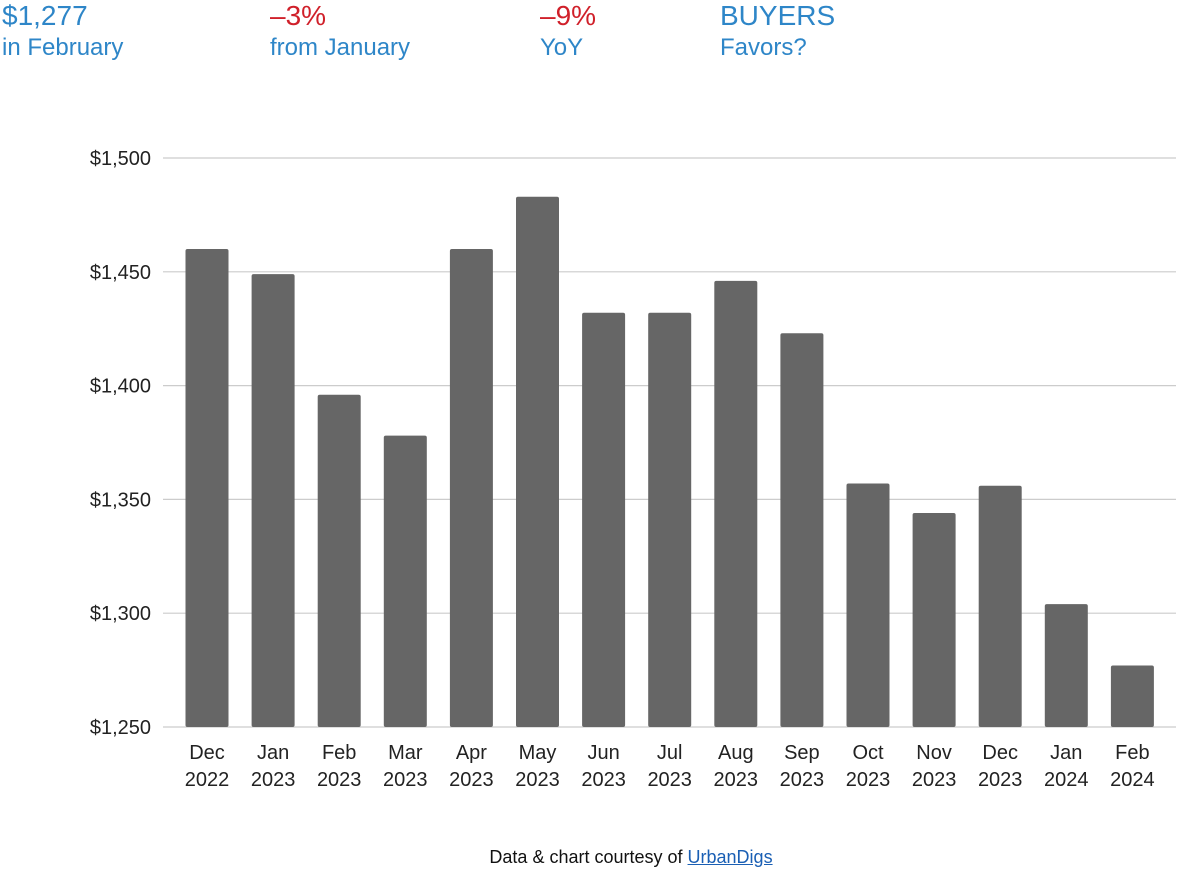 The image size is (1186, 870). I want to click on stat-label: in February, so click(63, 47).